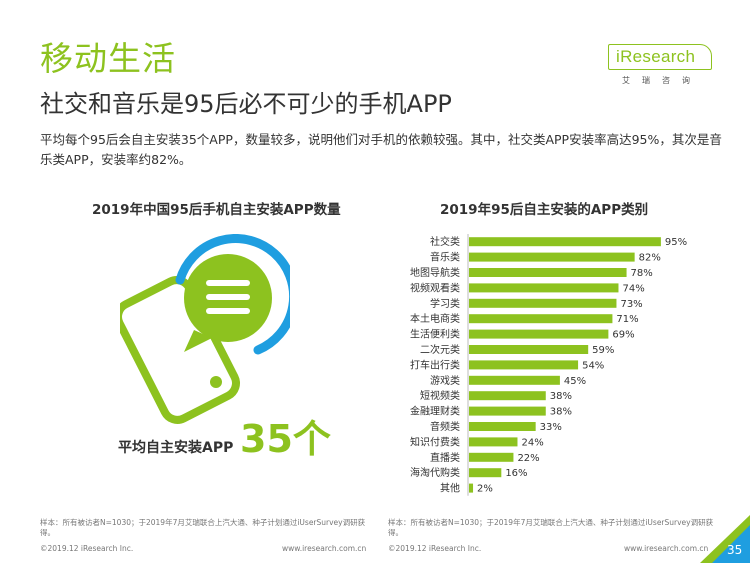  What do you see at coordinates (435, 441) in the screenshot?
I see `category-label: 知识付费类` at bounding box center [435, 441].